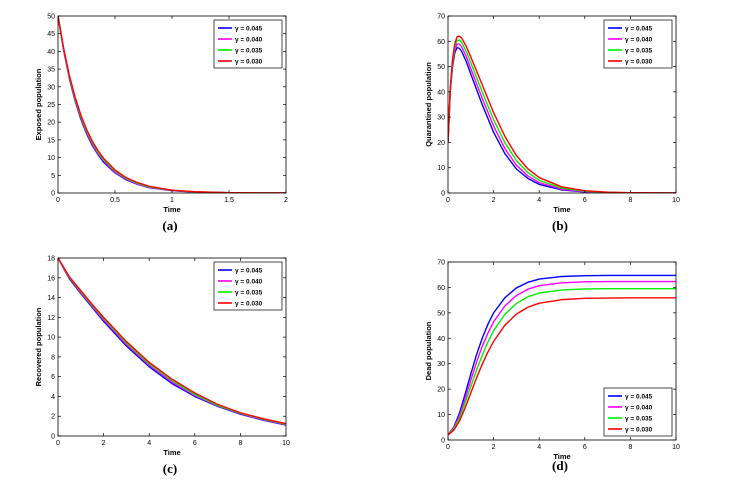  What do you see at coordinates (53, 377) in the screenshot?
I see `y-tick-label: 6` at bounding box center [53, 377].